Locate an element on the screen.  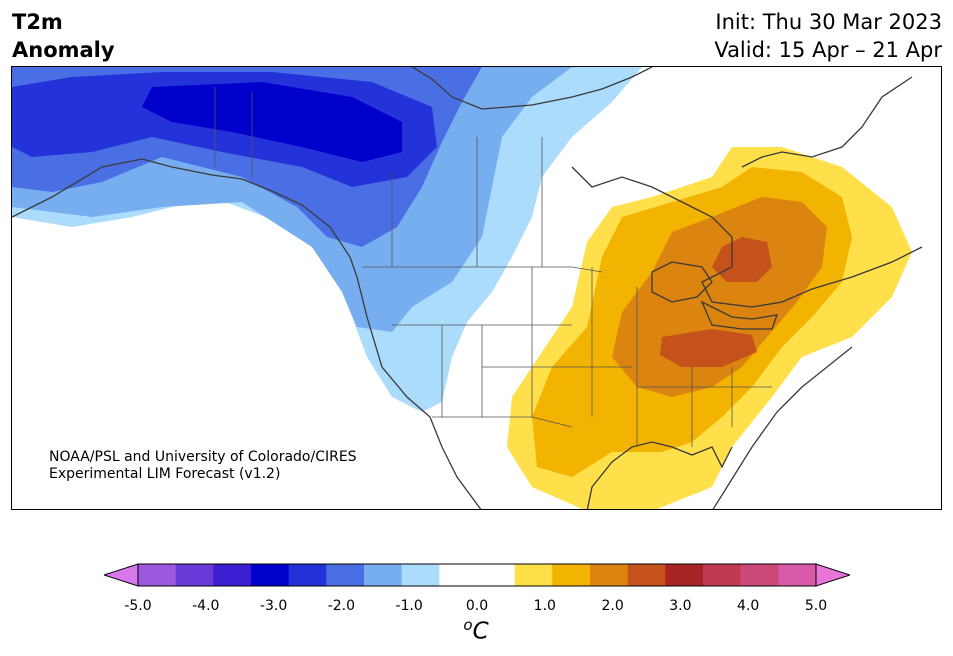
map-title: T2m Anomaly is located at coordinates (63, 36).